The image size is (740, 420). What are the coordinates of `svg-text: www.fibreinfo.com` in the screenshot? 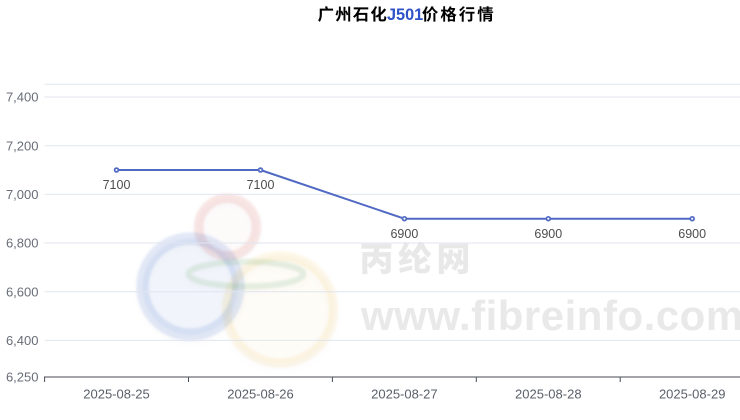 It's located at (550, 315).